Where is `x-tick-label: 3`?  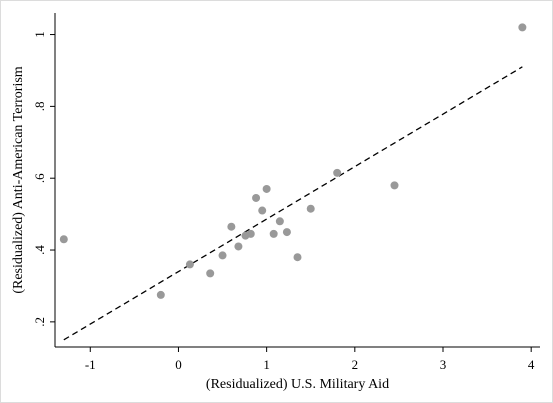
x-tick-label: 3 is located at coordinates (443, 364).